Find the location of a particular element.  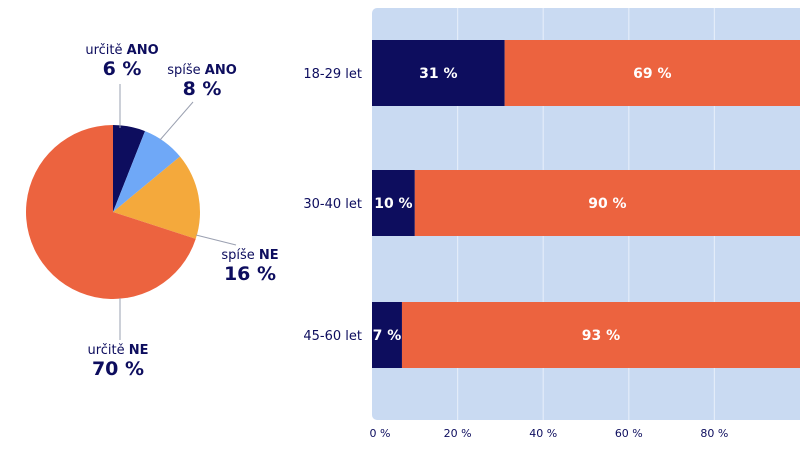

pie-value-urcite-ne: 70 % is located at coordinates (118, 368).